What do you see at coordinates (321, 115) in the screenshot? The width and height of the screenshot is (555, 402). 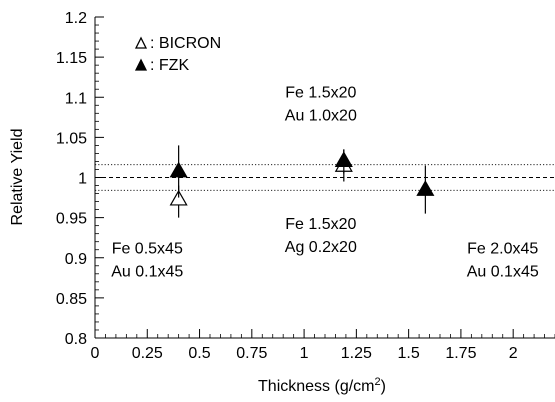 I see `annotation-1-line-1: Au 1.0x20` at bounding box center [321, 115].